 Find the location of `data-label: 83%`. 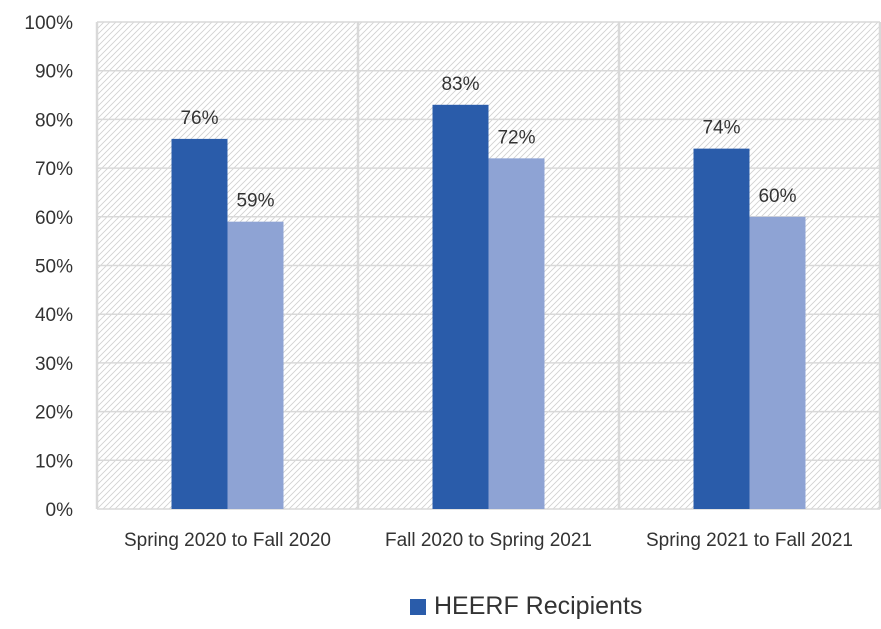

data-label: 83% is located at coordinates (460, 84).